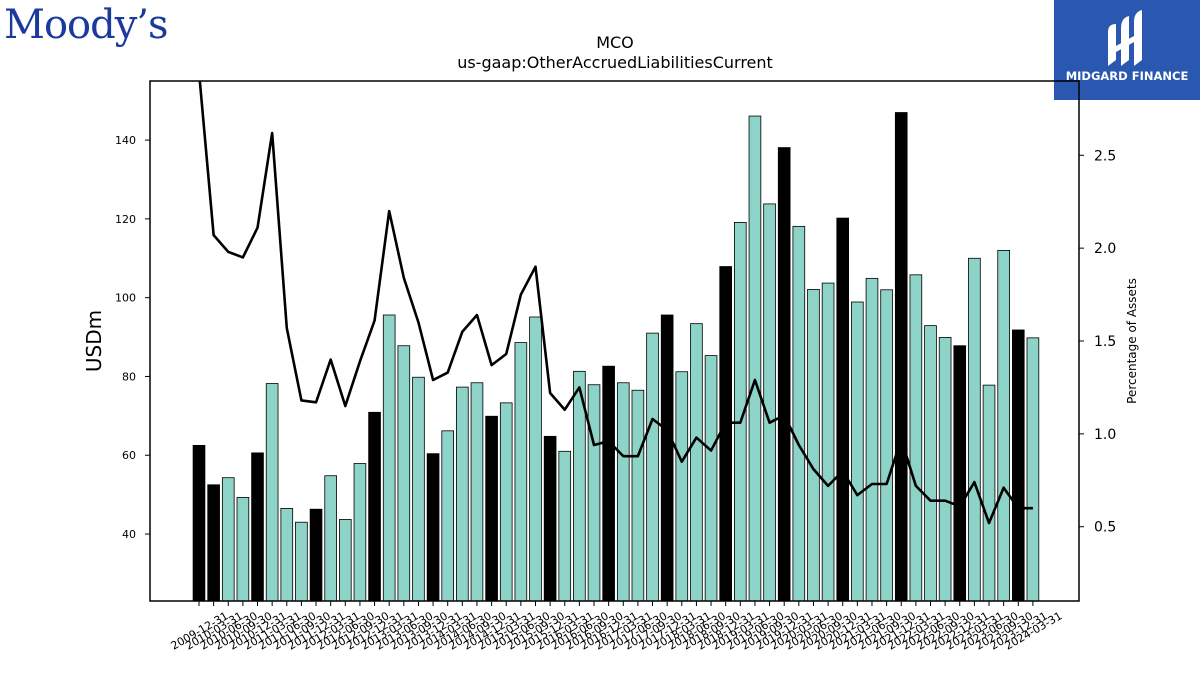 Image resolution: width=1200 pixels, height=675 pixels. Describe the element at coordinates (125, 219) in the screenshot. I see `y-tick-label: 120` at that location.